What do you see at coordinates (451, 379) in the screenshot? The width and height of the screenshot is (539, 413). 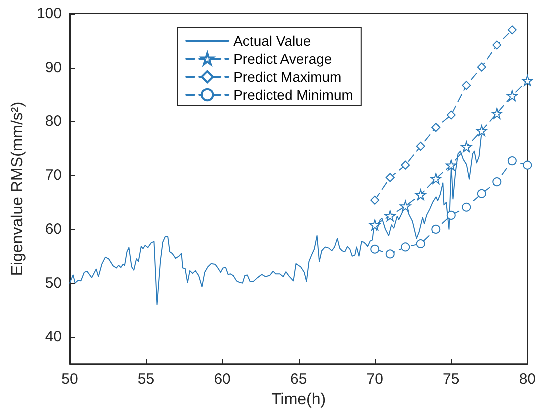 I see `x-tick-label: 75` at bounding box center [451, 379].